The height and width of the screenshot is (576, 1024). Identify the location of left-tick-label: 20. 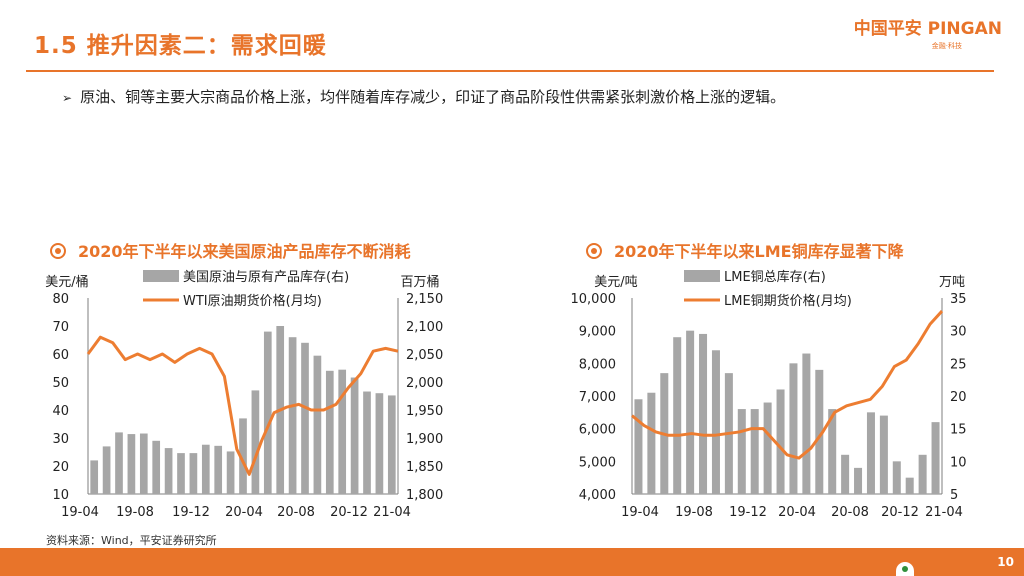
(60, 467).